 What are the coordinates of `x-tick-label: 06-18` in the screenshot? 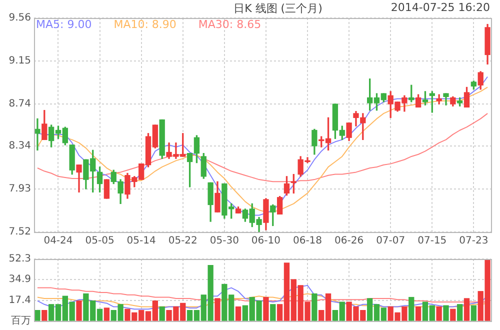 It's located at (307, 241).